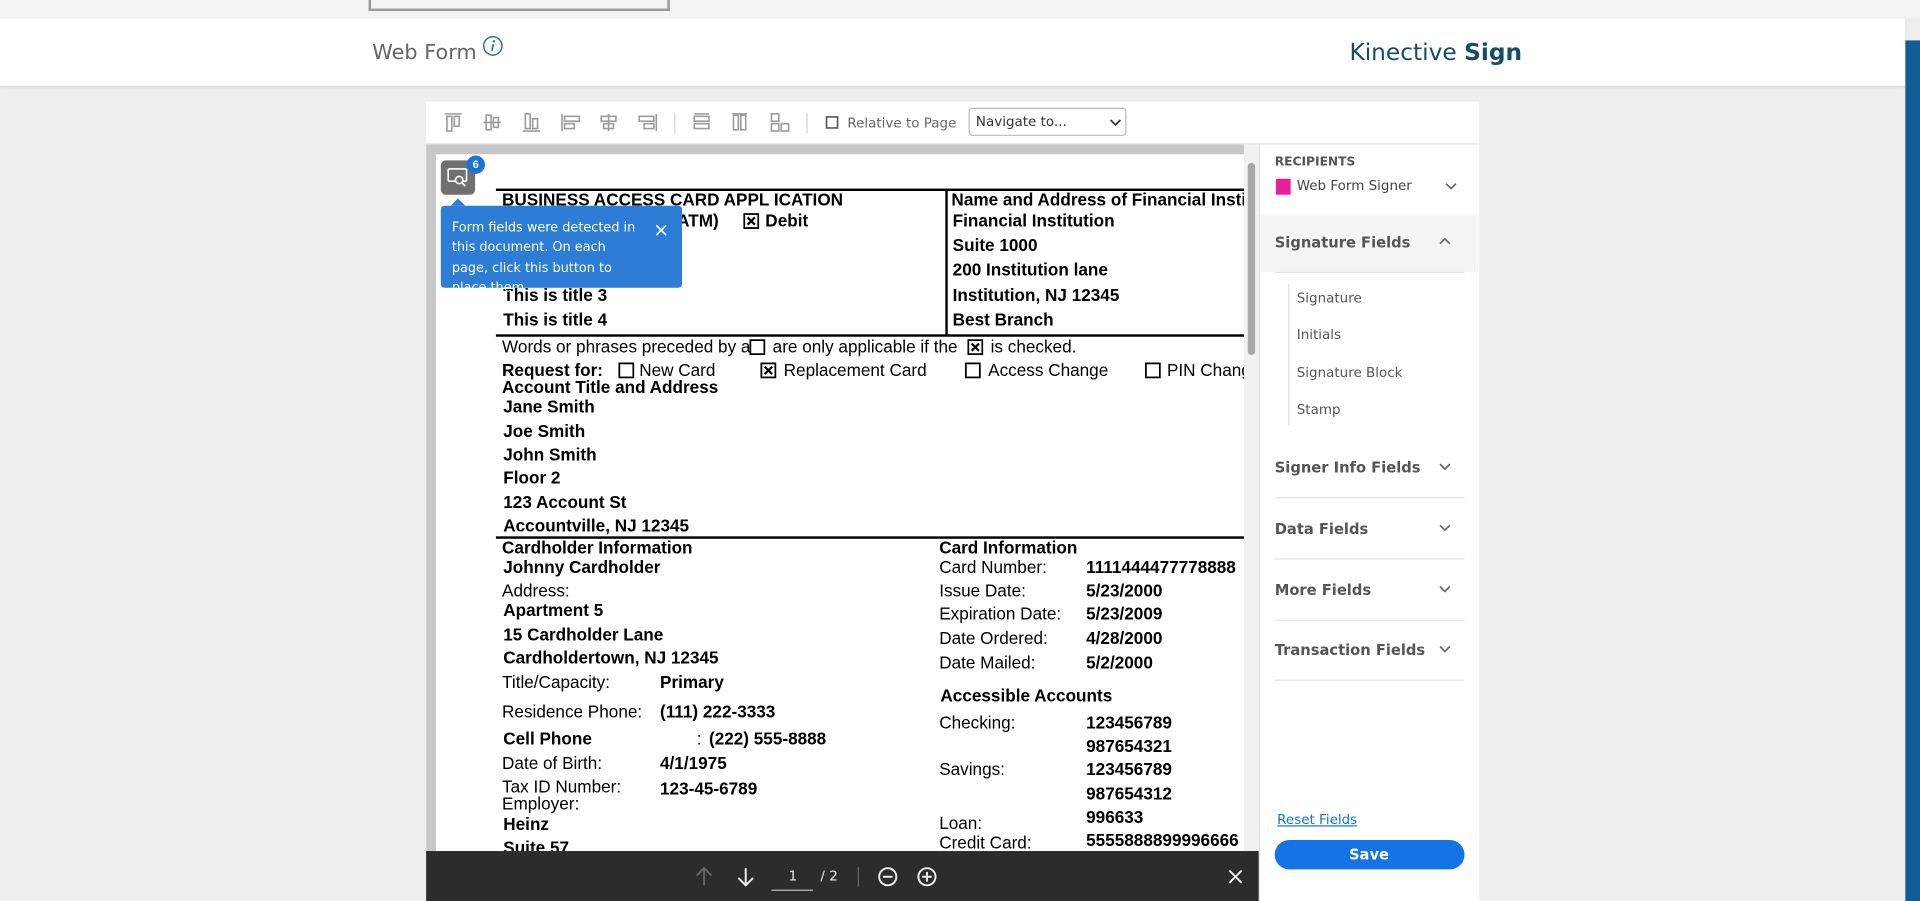 This screenshot has width=1920, height=901. I want to click on top-bar, so click(960, 9).